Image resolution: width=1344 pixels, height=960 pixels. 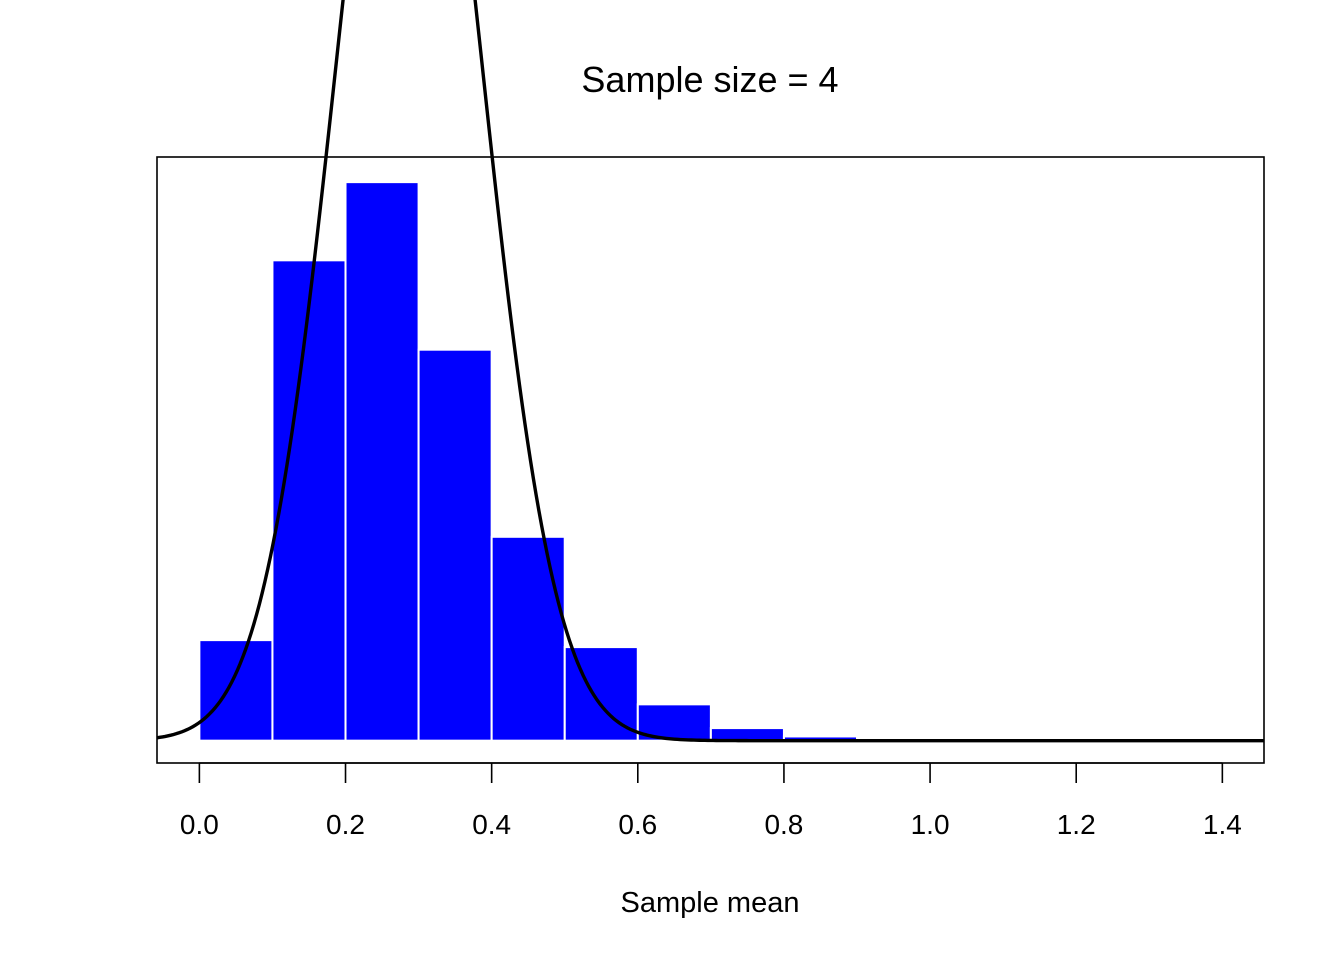 I want to click on x-axis-label: Sample mean, so click(x=710, y=903).